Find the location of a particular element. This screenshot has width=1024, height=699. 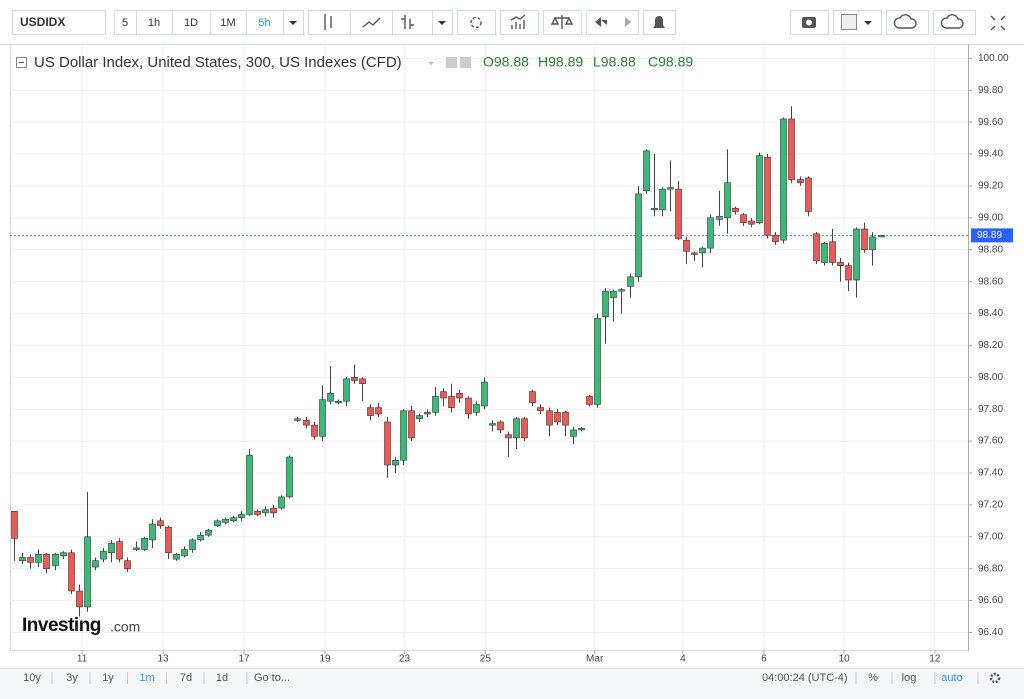

last-price-label: 98.89 is located at coordinates (989, 235).